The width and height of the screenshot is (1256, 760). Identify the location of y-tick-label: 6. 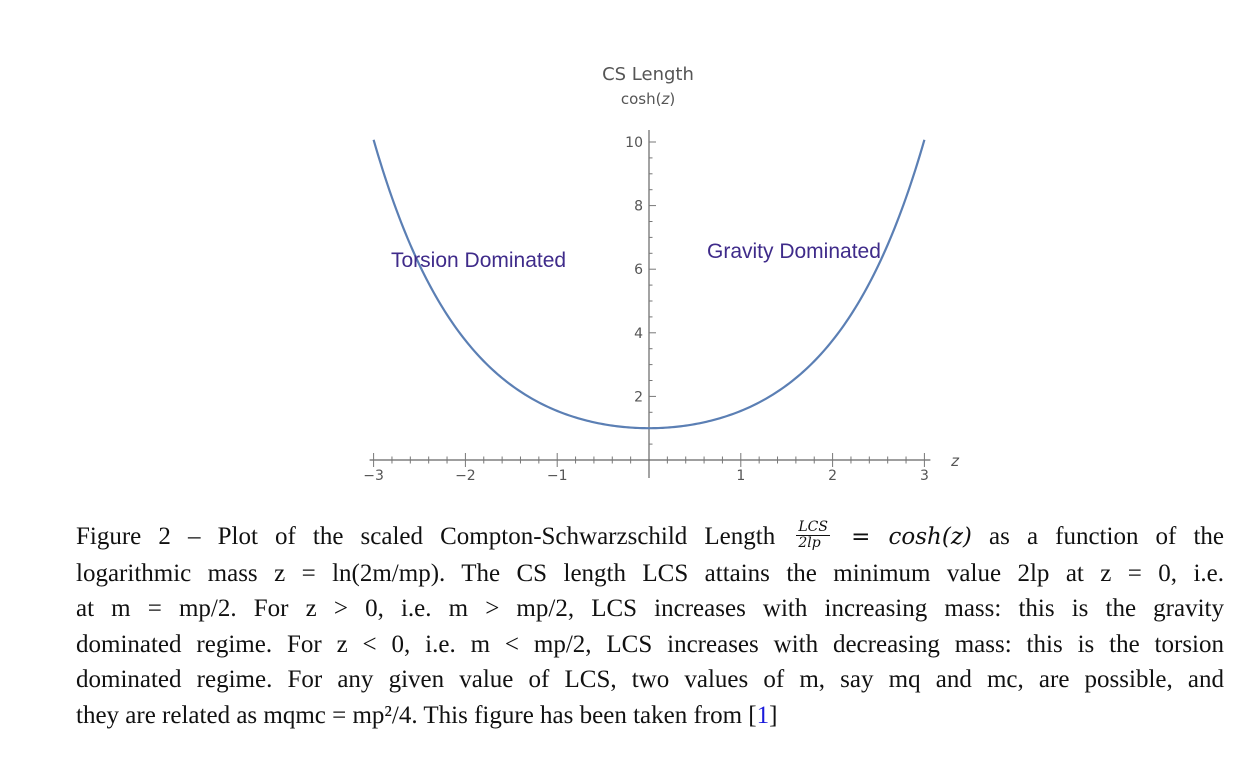
(638, 270).